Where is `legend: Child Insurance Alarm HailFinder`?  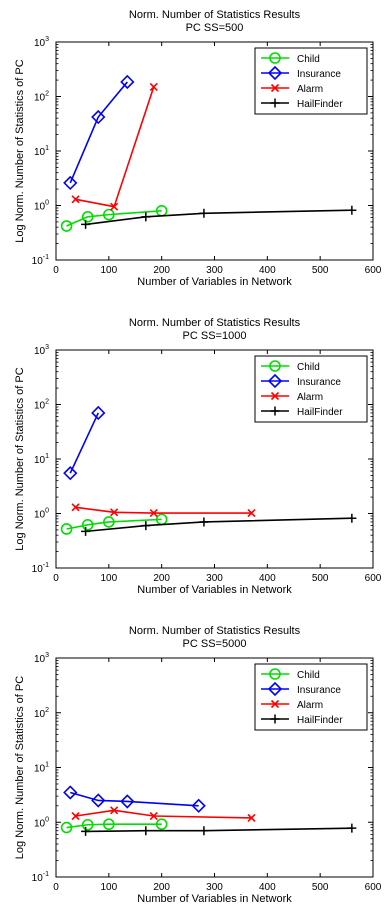 legend: Child Insurance Alarm HailFinder is located at coordinates (311, 697).